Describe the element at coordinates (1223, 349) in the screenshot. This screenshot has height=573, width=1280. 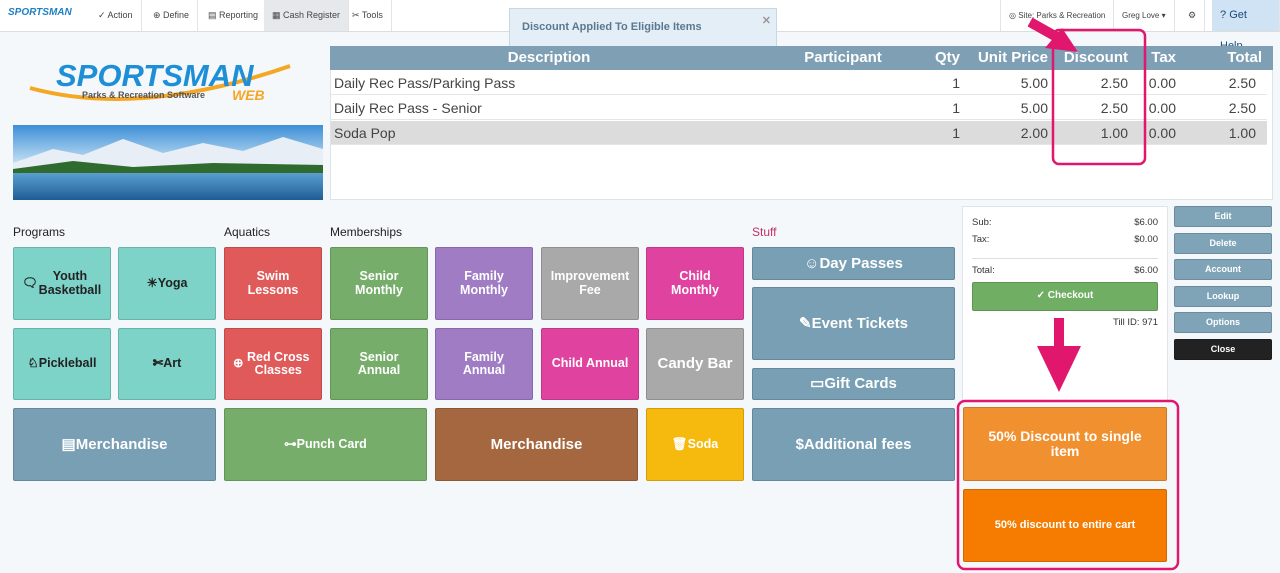
I see `action-button: Close` at that location.